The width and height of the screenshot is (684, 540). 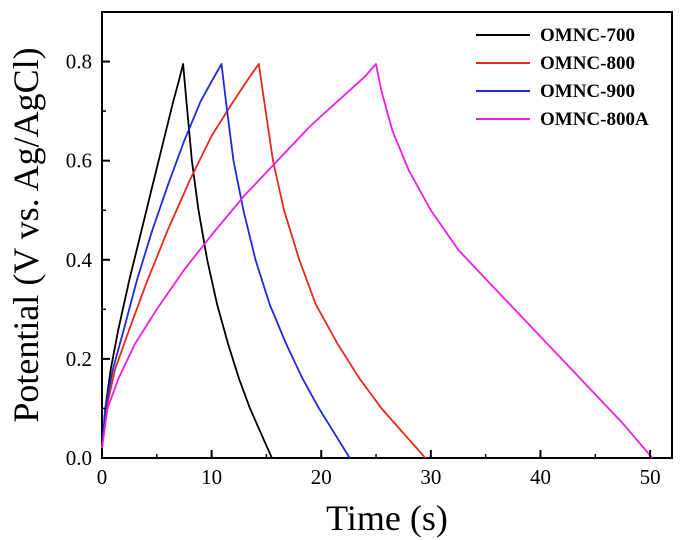 I want to click on y-tick-label: 0.8, so click(x=79, y=62).